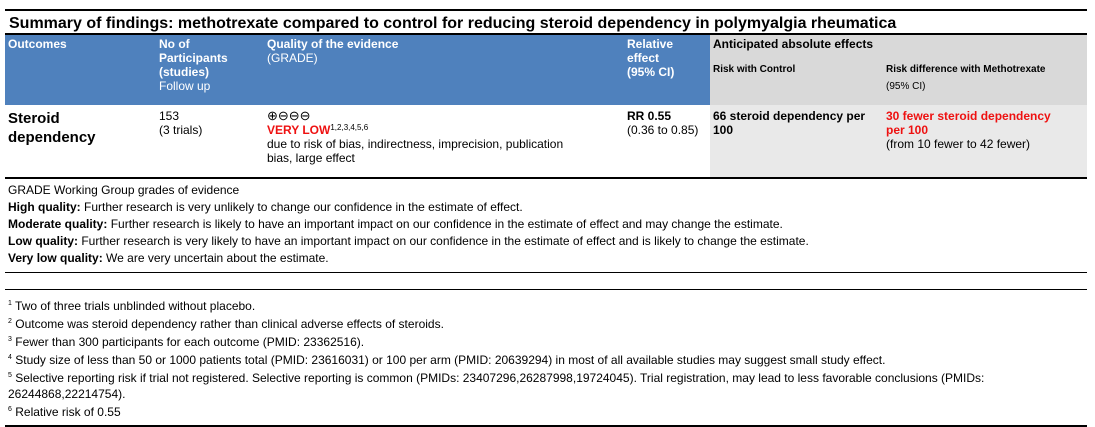 The image size is (1095, 427). I want to click on participants-count: 153, so click(169, 116).